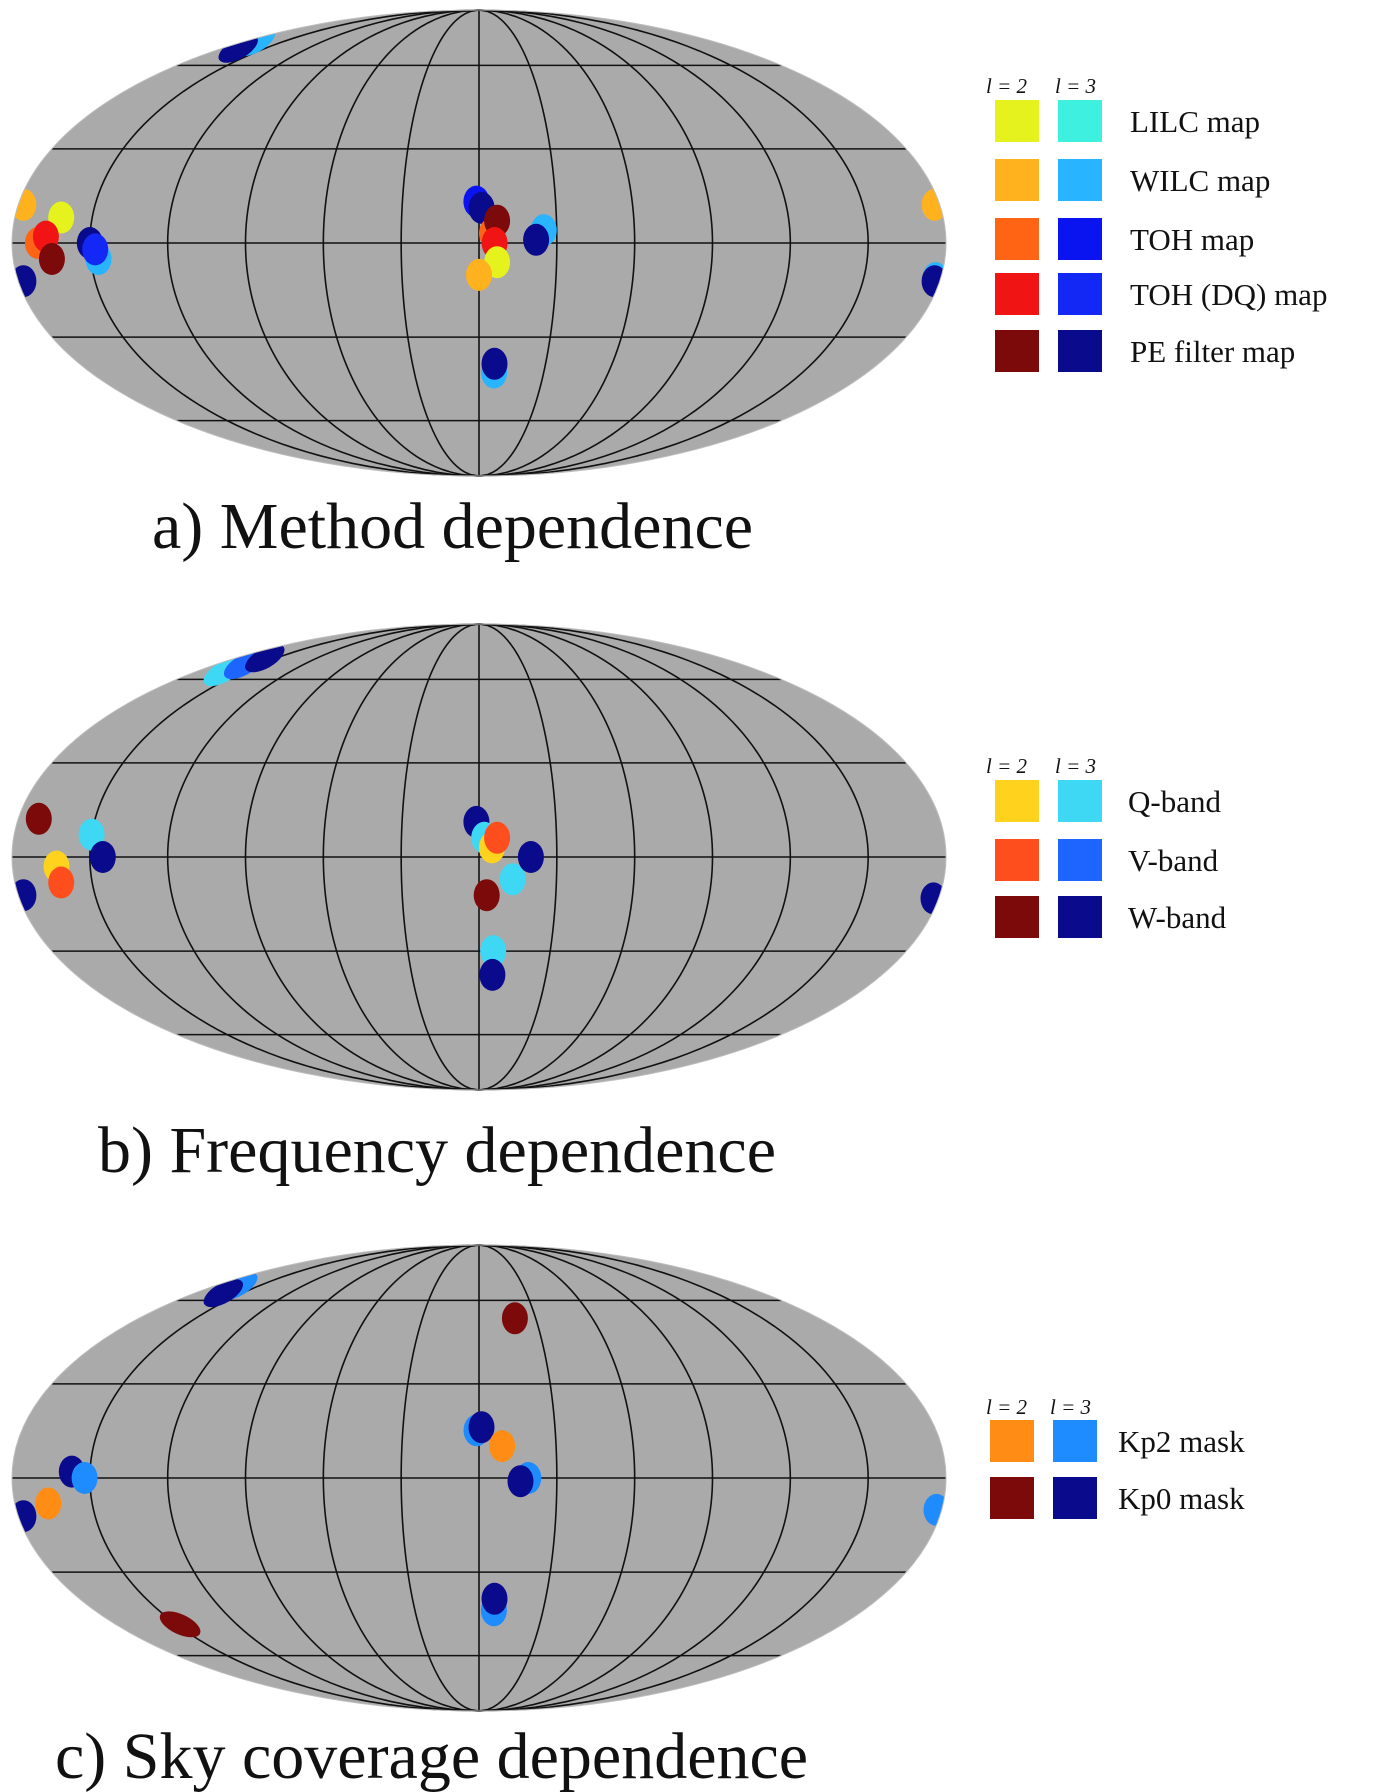 The width and height of the screenshot is (1384, 1792). I want to click on legend: l = 2 l = 3 Q-band V-band W-band, so click(1106, 846).